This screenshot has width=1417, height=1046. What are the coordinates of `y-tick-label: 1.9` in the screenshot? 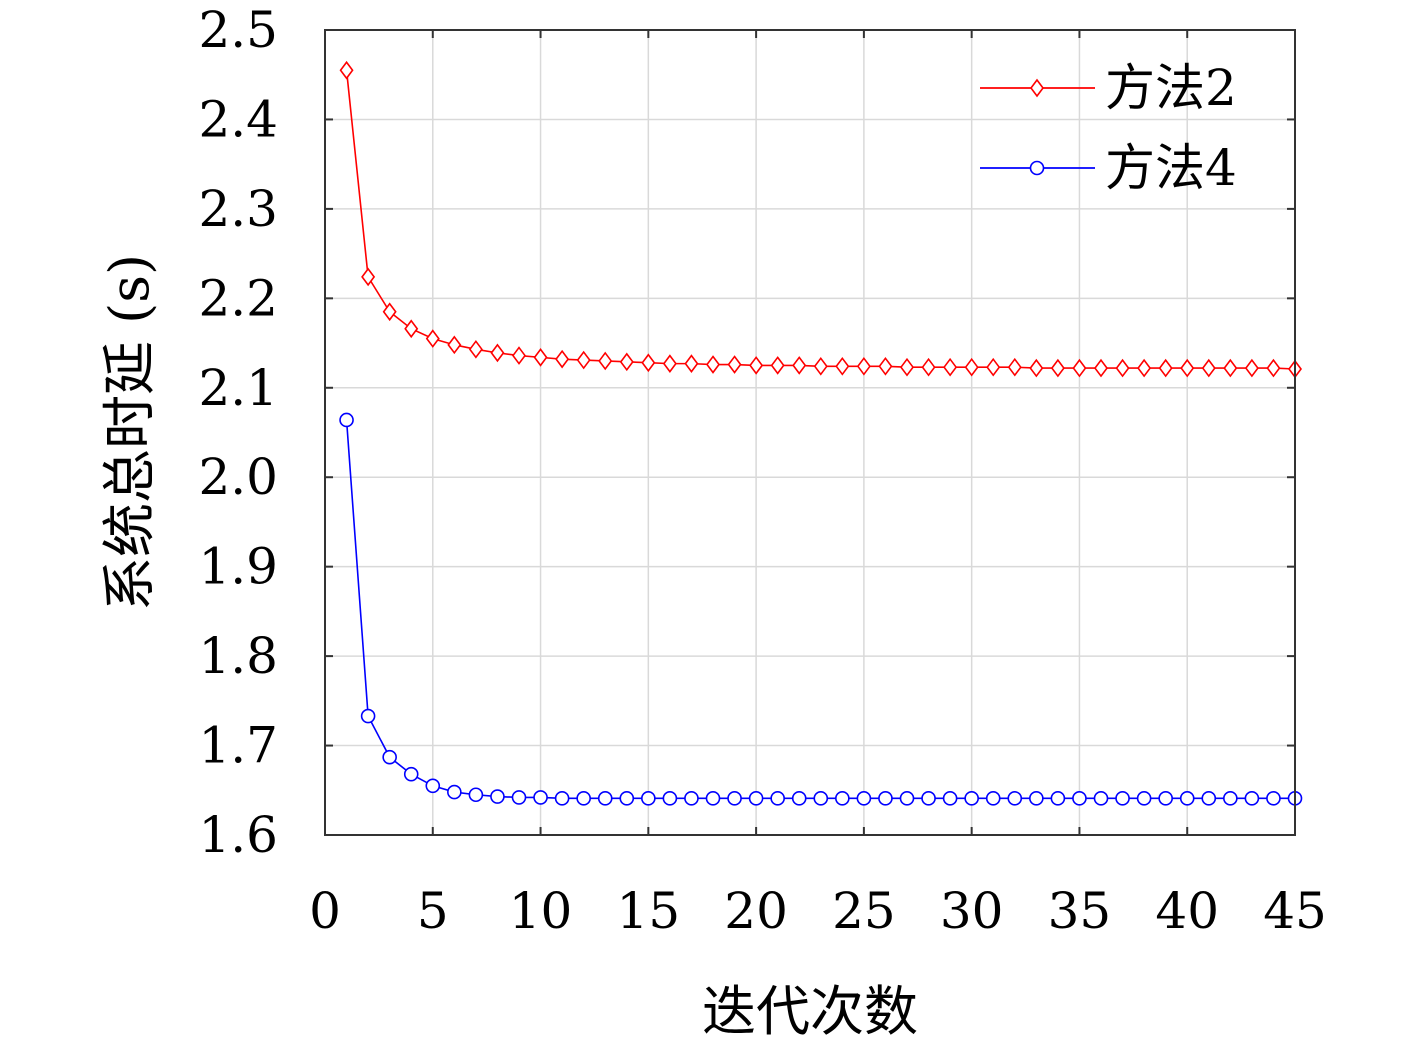 It's located at (238, 567).